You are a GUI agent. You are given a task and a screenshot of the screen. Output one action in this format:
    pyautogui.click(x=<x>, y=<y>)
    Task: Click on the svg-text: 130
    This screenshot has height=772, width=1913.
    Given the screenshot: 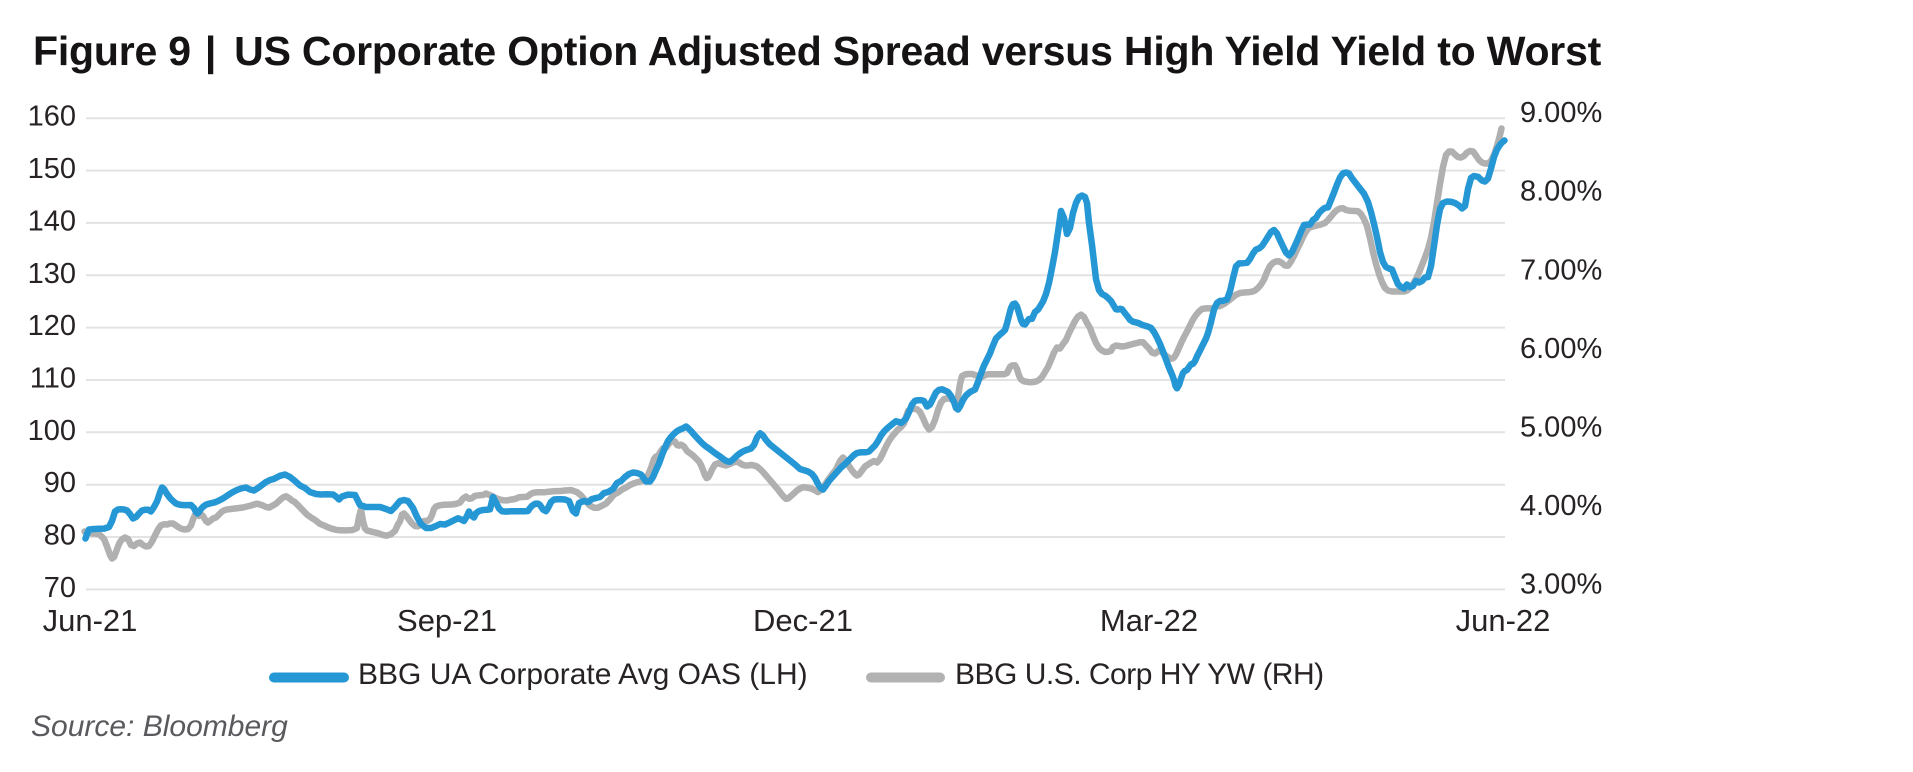 What is the action you would take?
    pyautogui.click(x=52, y=274)
    